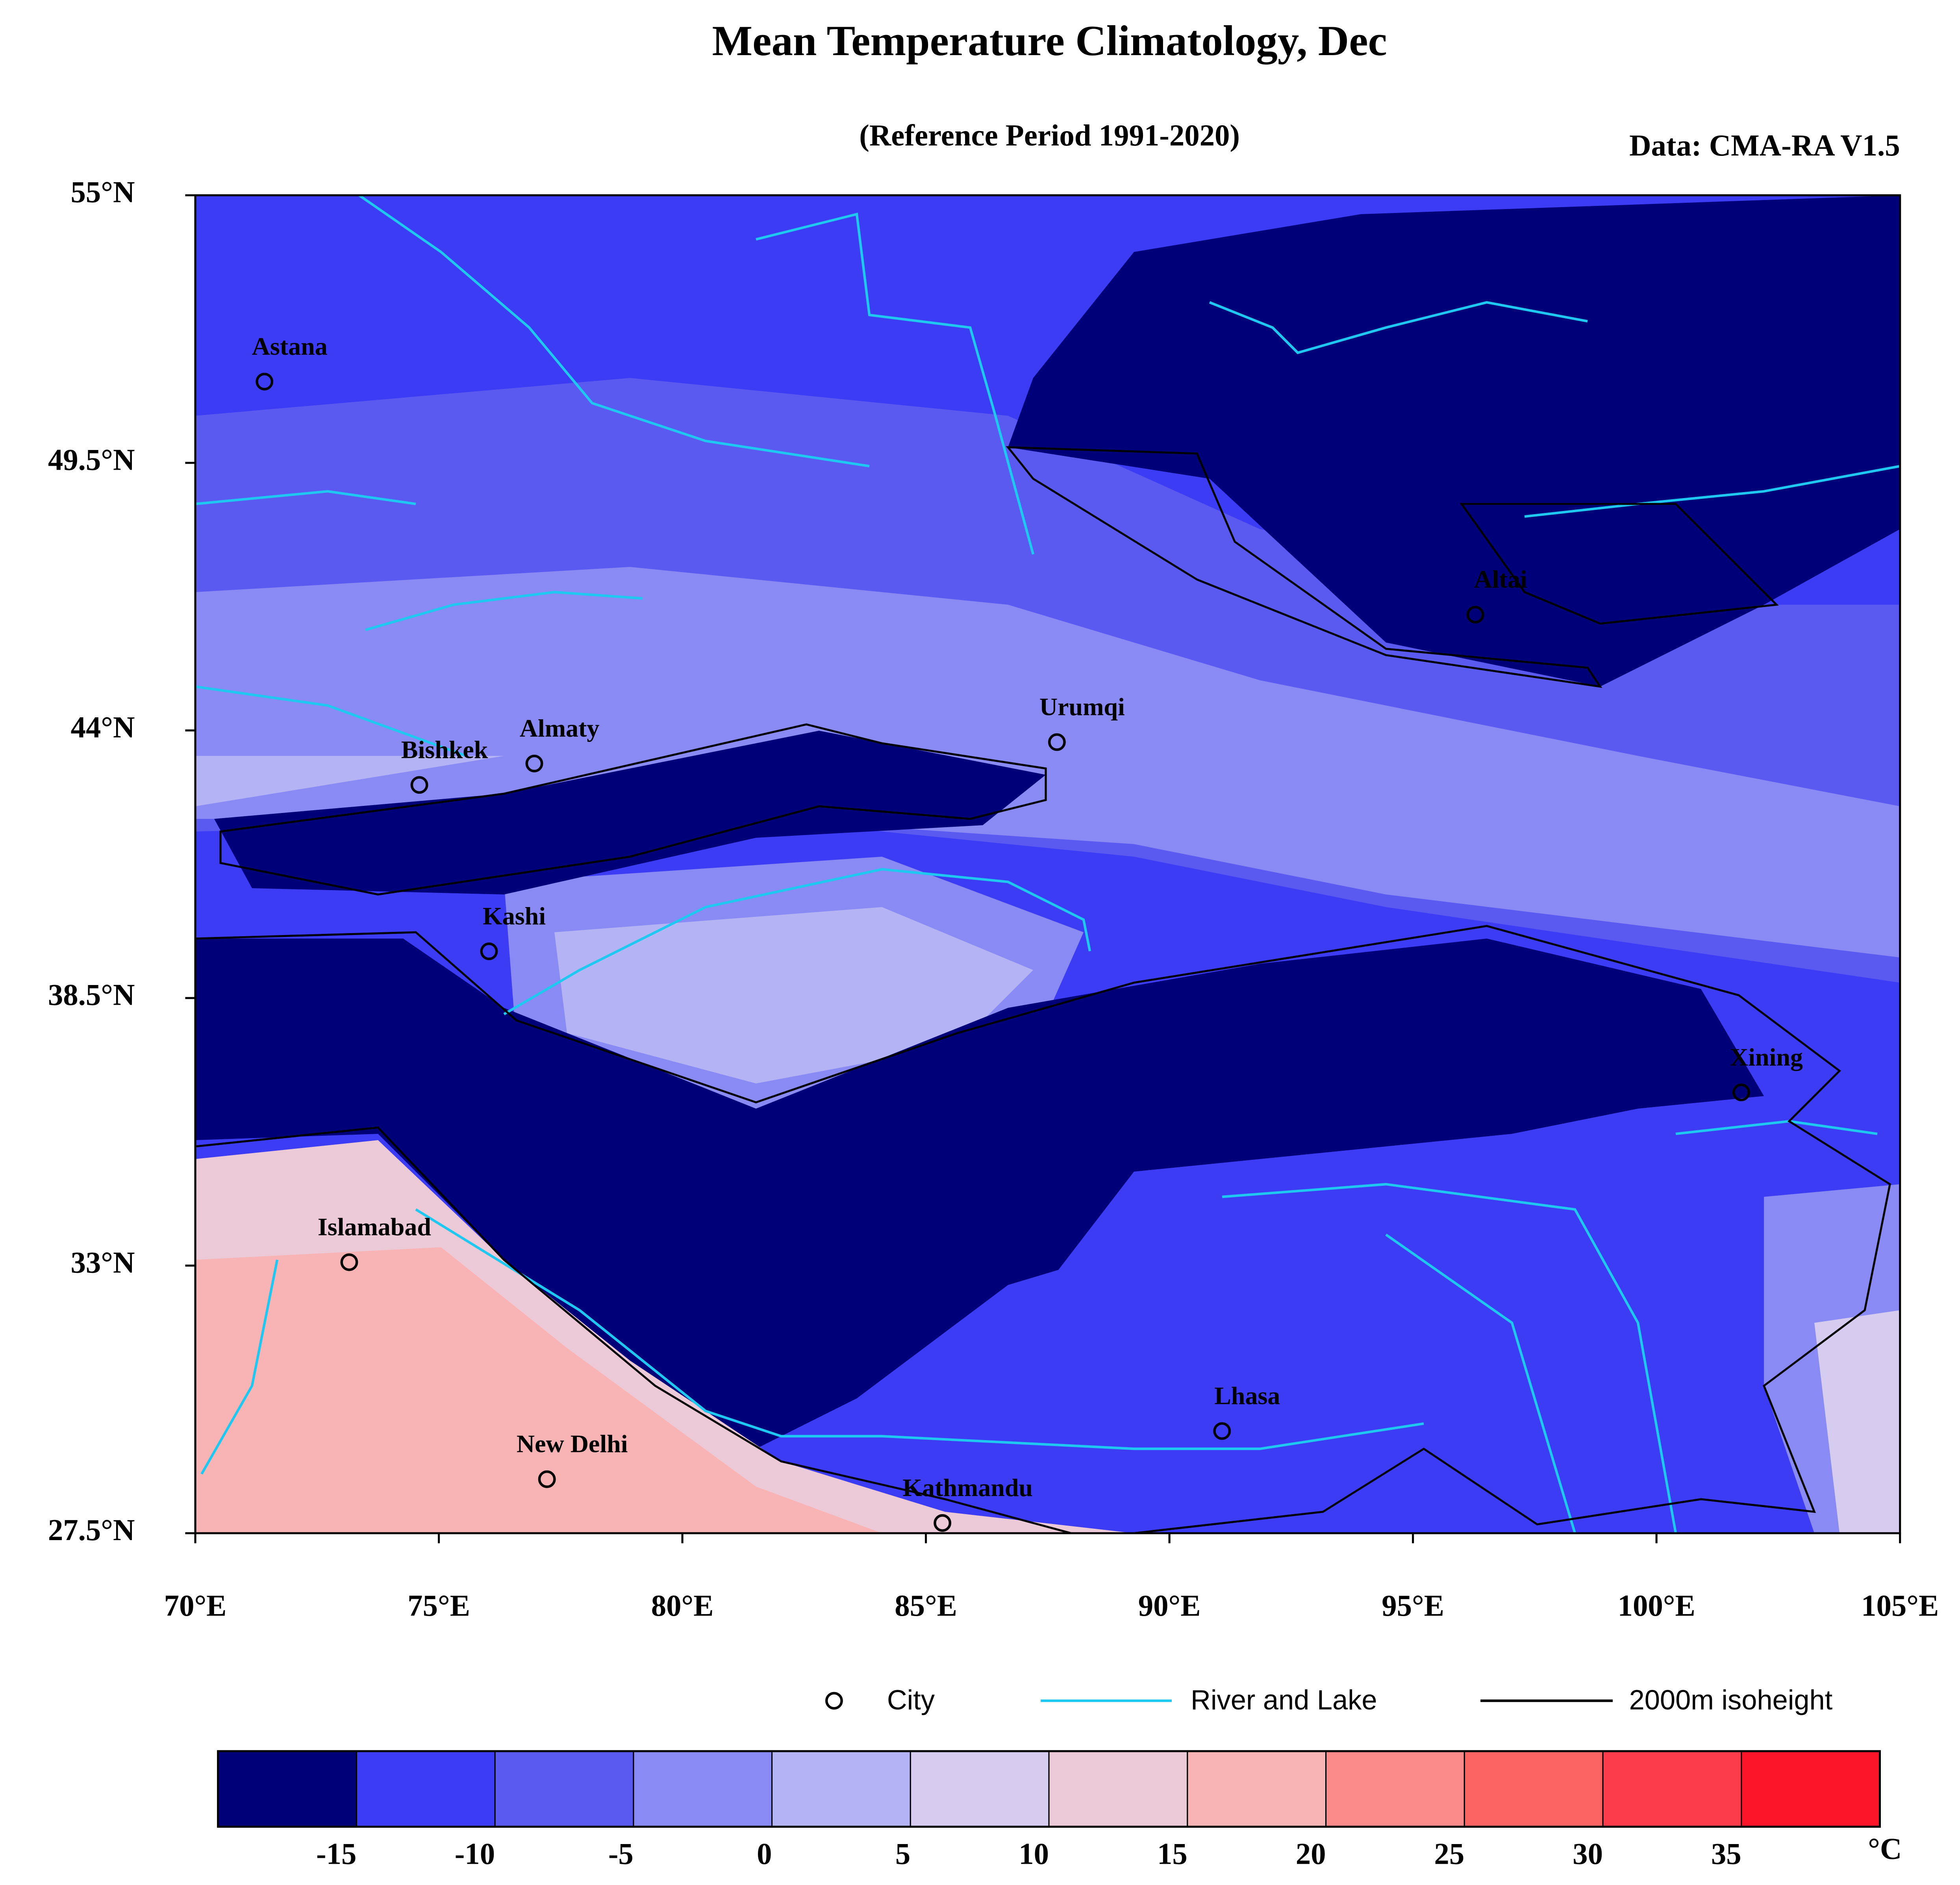 The image size is (1960, 1885). I want to click on city-label: Islamabad, so click(374, 1227).